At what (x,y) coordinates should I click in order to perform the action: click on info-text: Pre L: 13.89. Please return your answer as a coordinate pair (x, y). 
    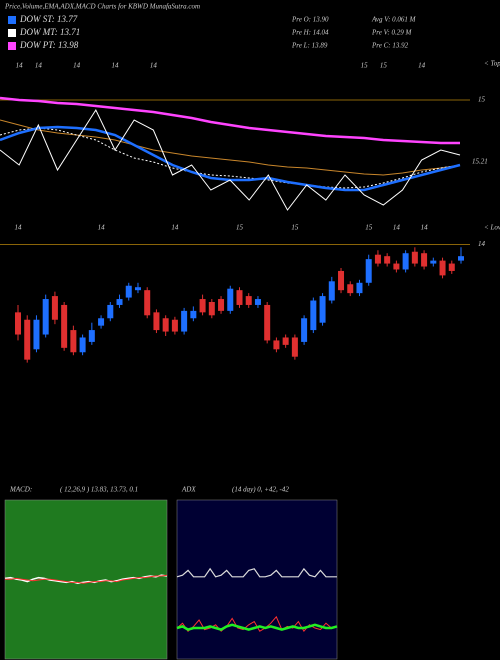
    Looking at the image, I should click on (309, 46).